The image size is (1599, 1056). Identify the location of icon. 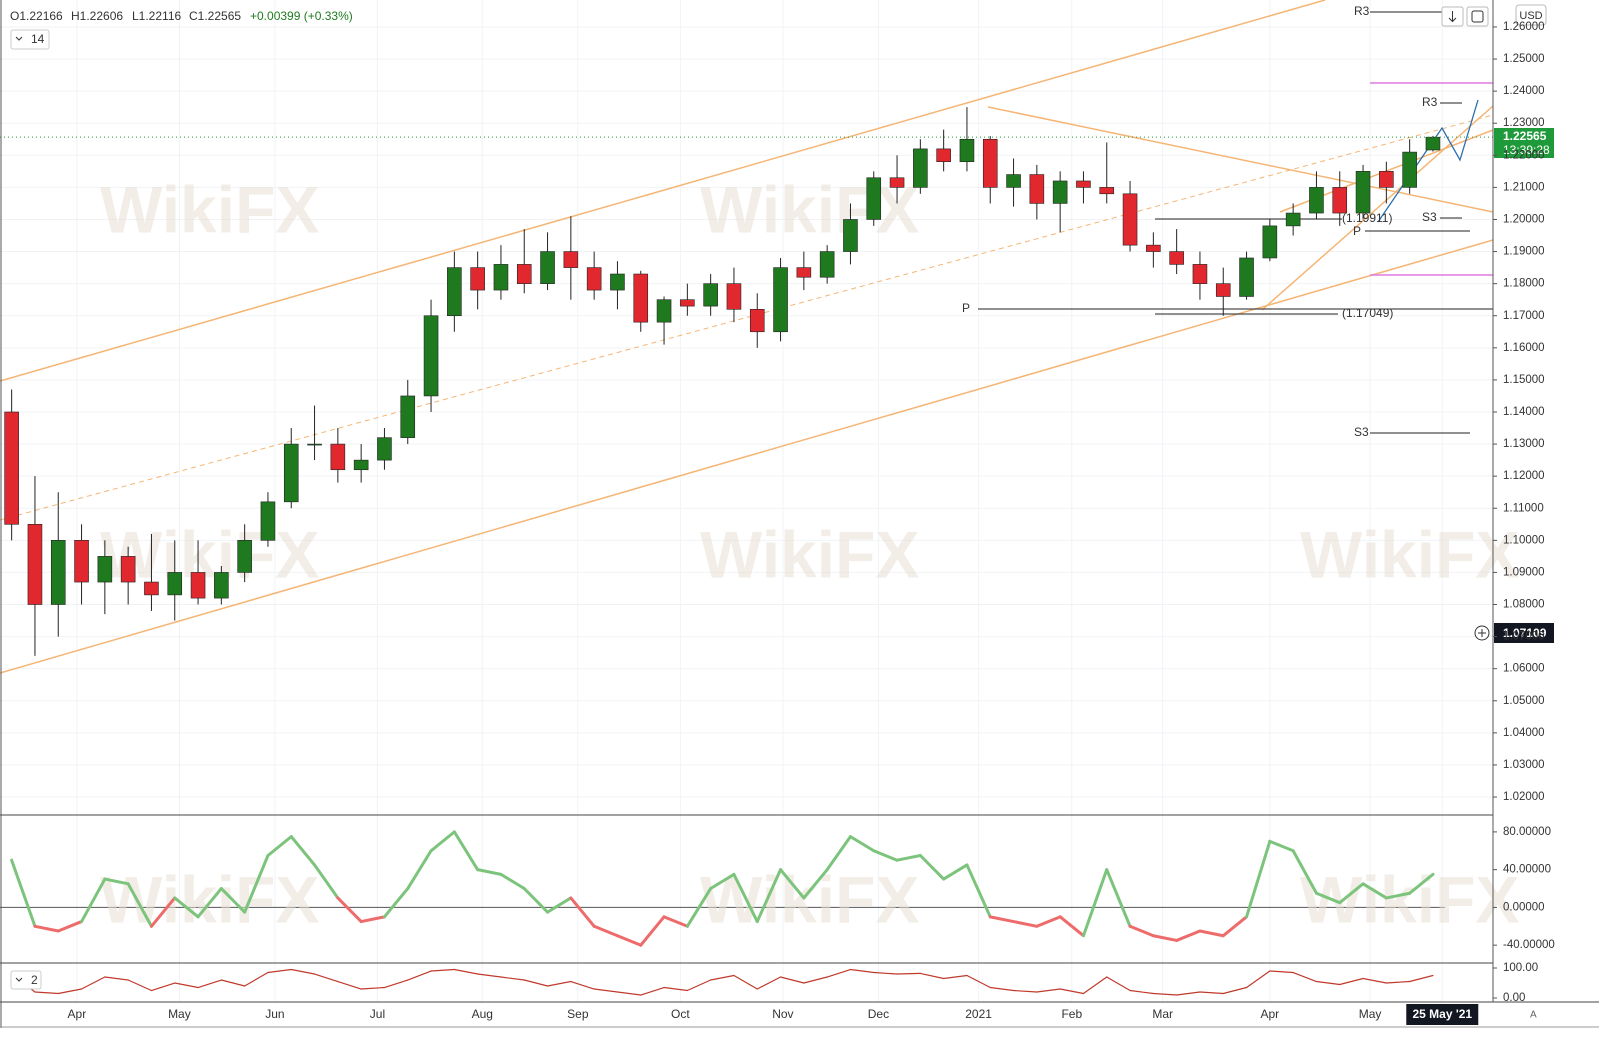
(1482, 633).